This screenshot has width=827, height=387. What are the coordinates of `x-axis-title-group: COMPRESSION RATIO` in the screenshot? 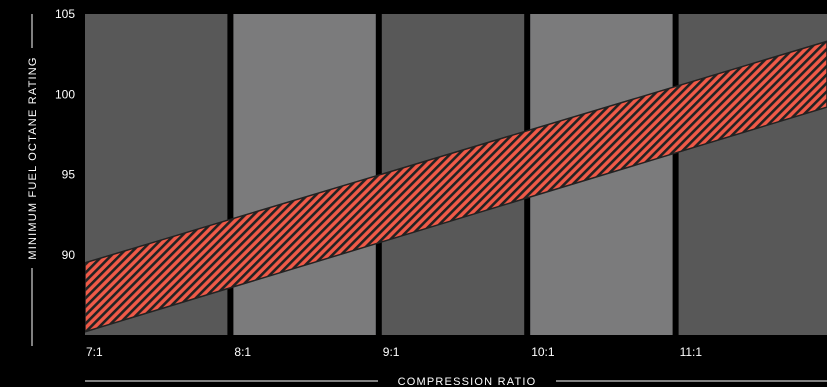 It's located at (456, 381).